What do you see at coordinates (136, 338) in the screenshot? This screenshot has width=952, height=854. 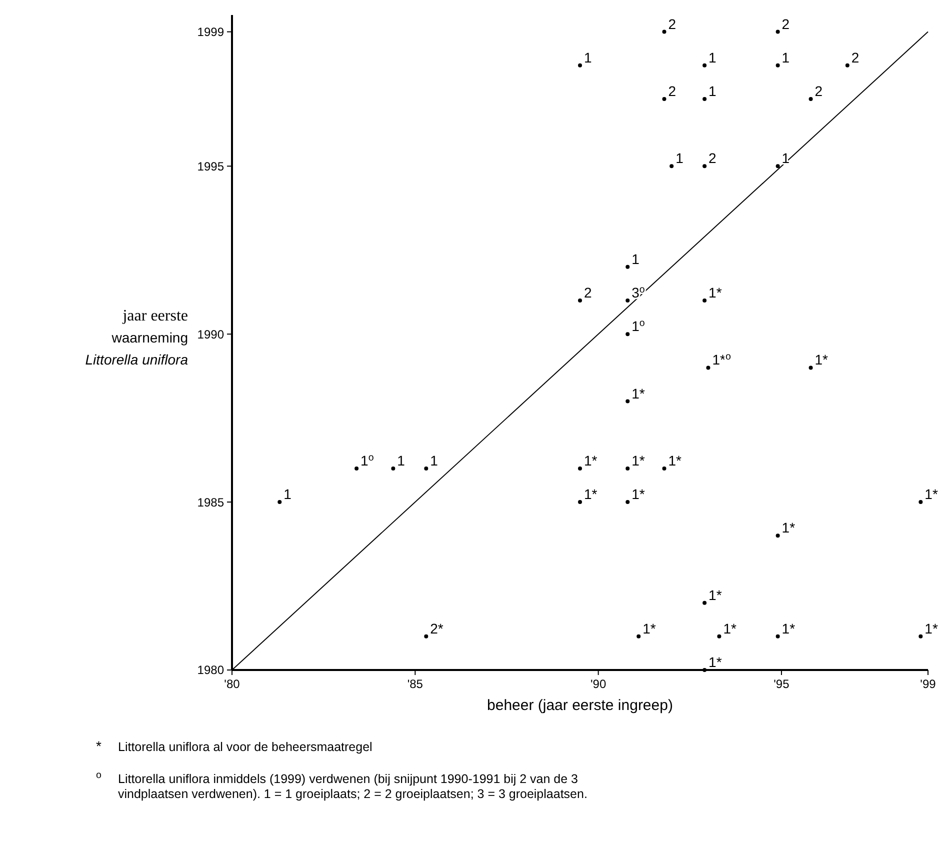 I see `y-axis-title: jaar eerste waarneming Littorella uniflora` at bounding box center [136, 338].